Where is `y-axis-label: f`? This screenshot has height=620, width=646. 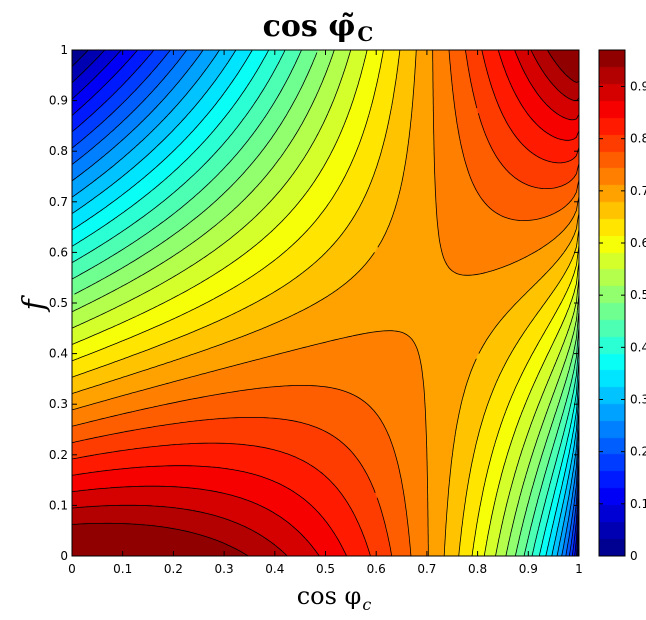 y-axis-label: f is located at coordinates (34, 304).